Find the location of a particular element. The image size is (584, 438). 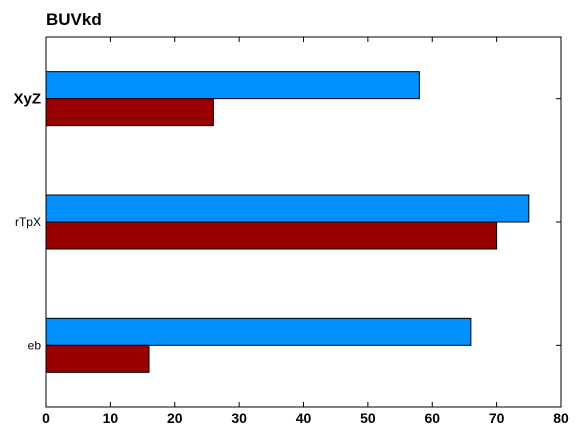

ytick-label-eb: eb is located at coordinates (35, 345).